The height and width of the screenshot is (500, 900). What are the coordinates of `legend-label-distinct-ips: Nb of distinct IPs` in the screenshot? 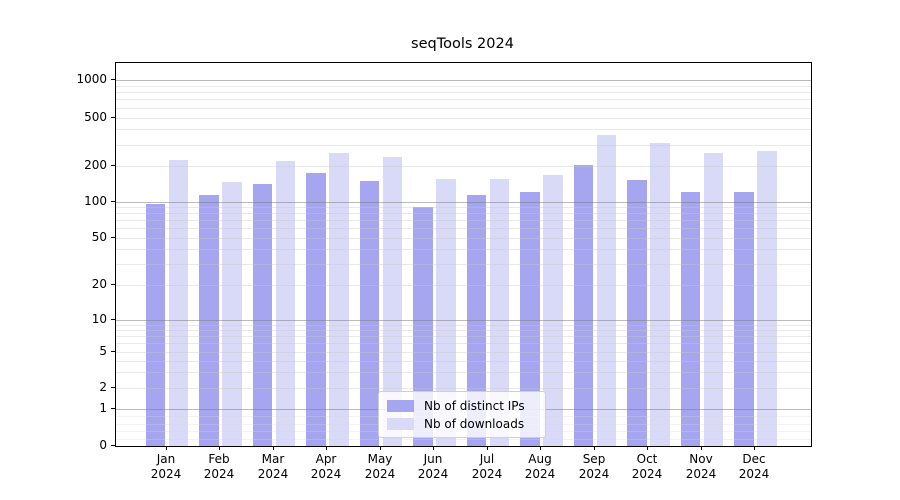 It's located at (474, 405).